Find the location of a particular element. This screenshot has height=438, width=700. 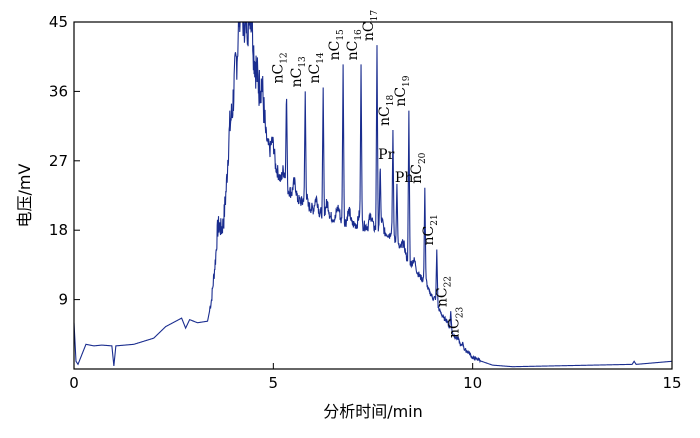

peak-label-nC15: nC15 is located at coordinates (336, 44).